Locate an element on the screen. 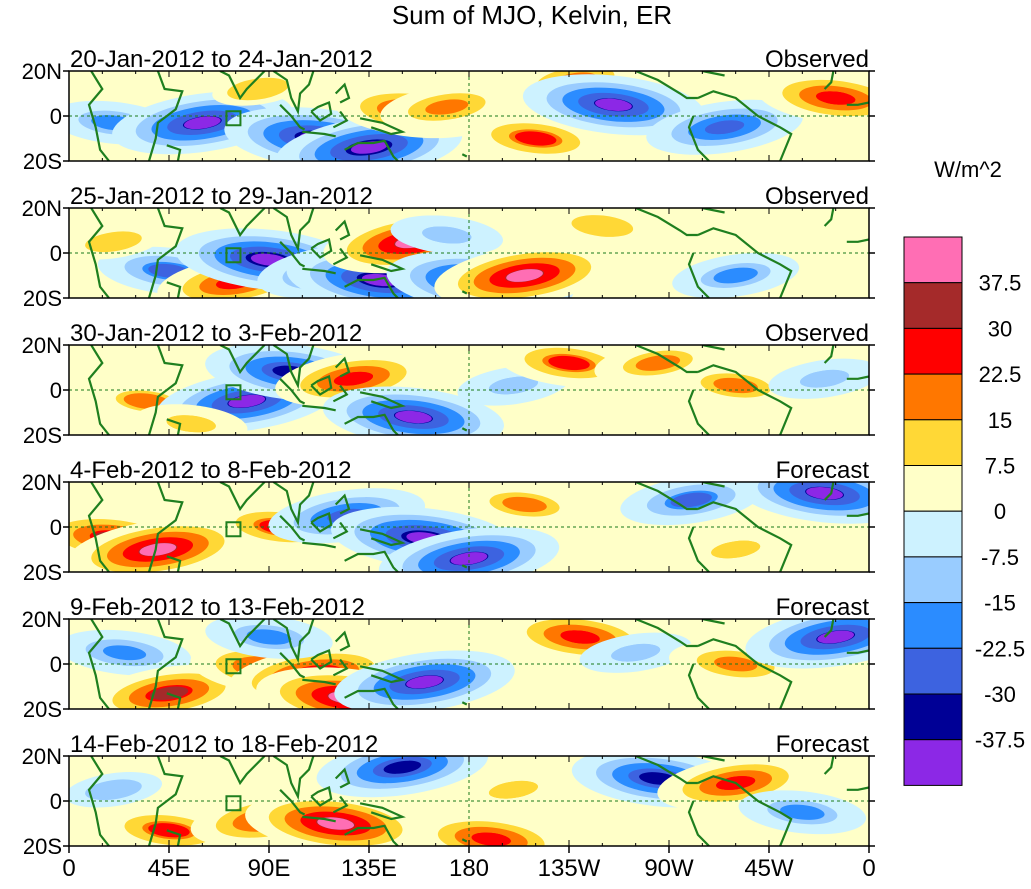 This screenshot has width=1031, height=889. legend-label: 0 is located at coordinates (1000, 511).